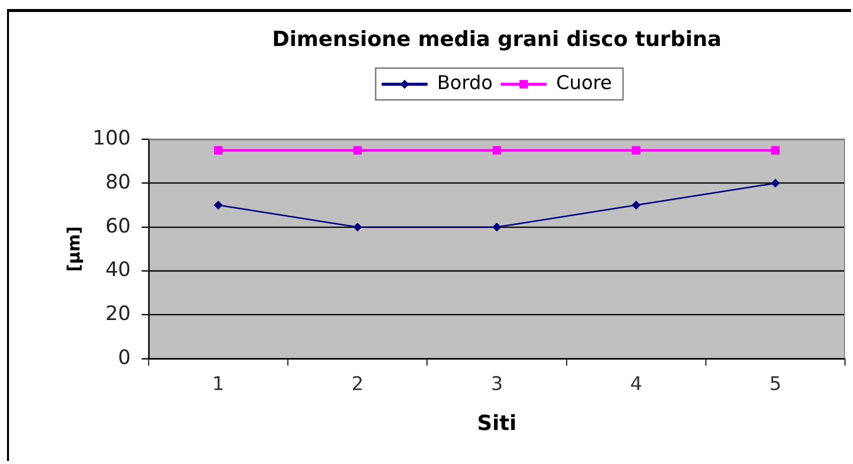 The image size is (853, 464). I want to click on x-tick-label: 5, so click(775, 383).